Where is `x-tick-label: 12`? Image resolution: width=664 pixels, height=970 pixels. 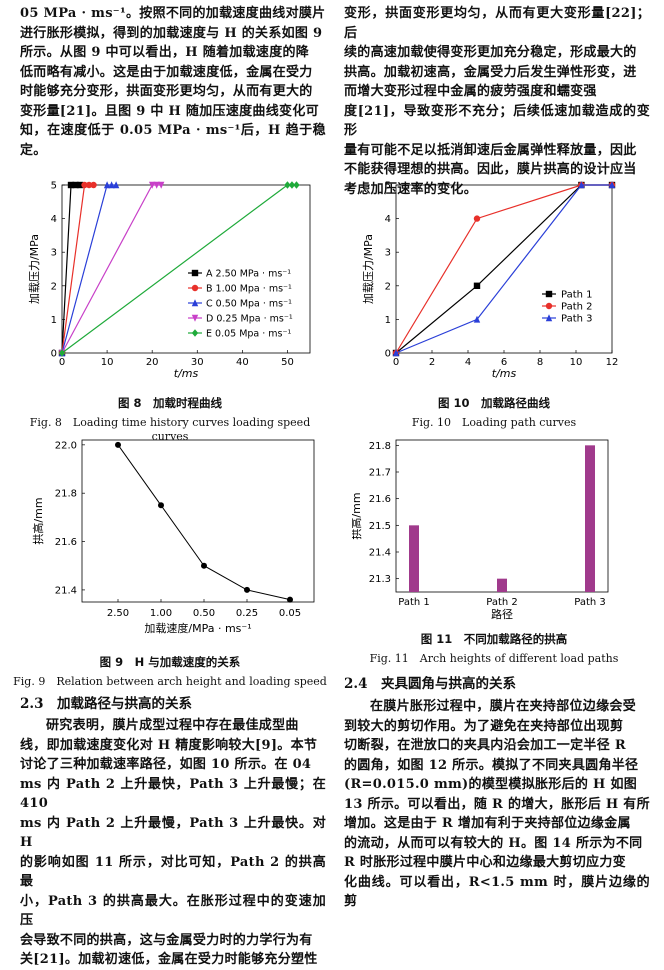
x-tick-label: 12 is located at coordinates (612, 362).